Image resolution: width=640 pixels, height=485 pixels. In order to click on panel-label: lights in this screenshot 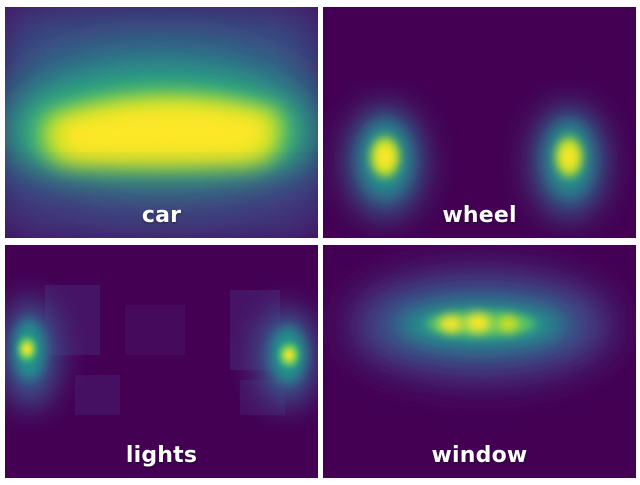, I will do `click(161, 455)`.